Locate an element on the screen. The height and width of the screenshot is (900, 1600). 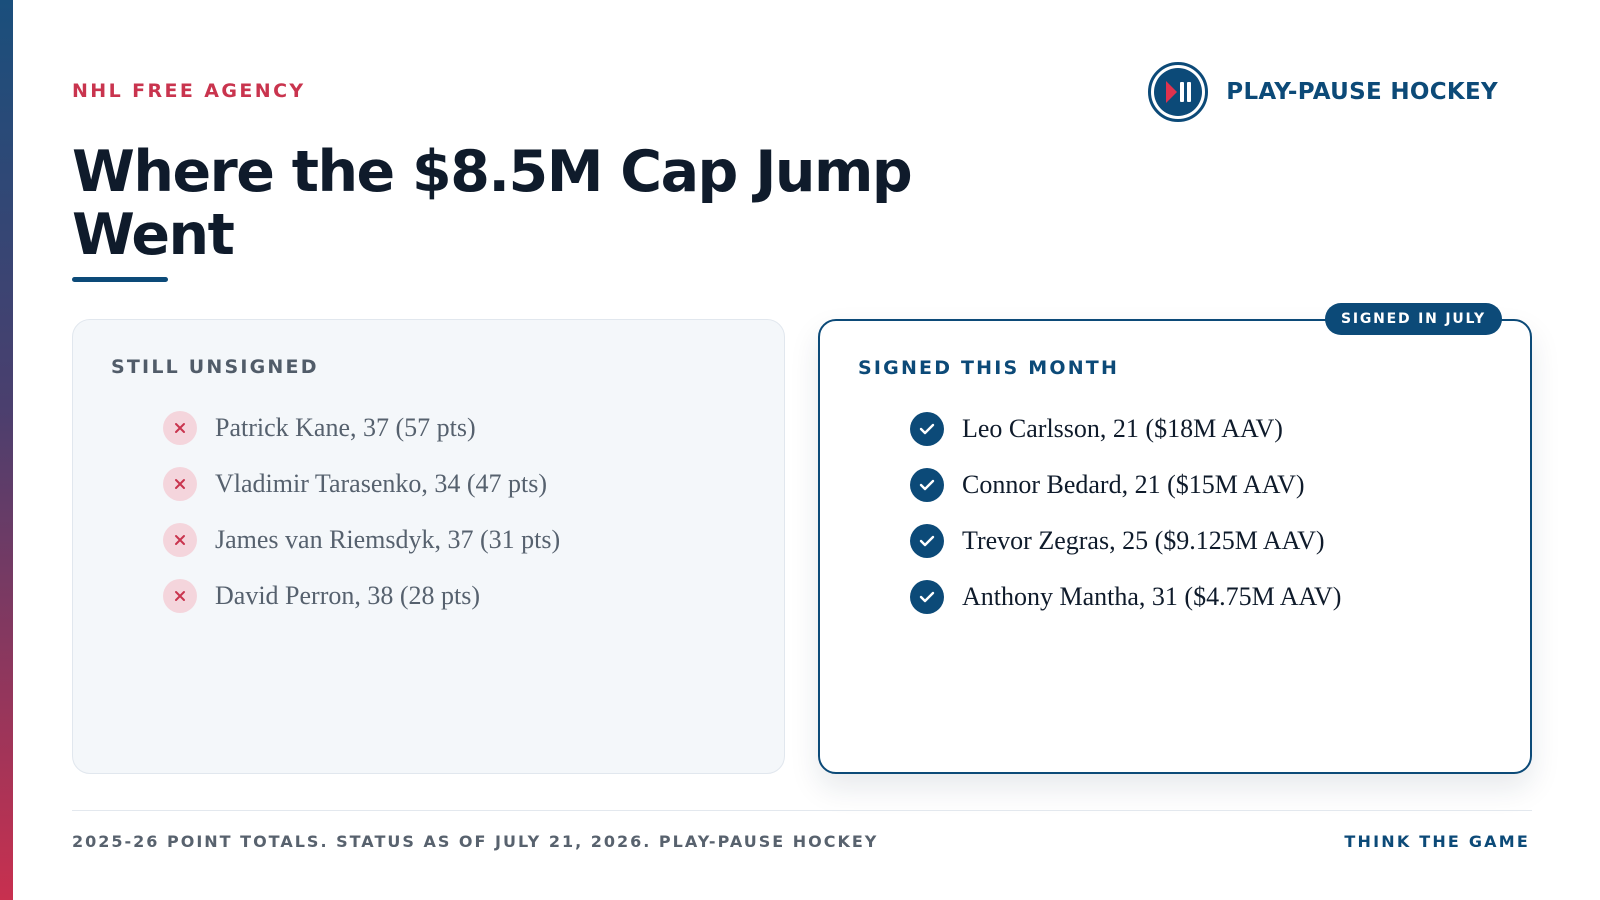
list-item: Trevor Zegras, 25 ($9.125M AAV) is located at coordinates (1125, 541).